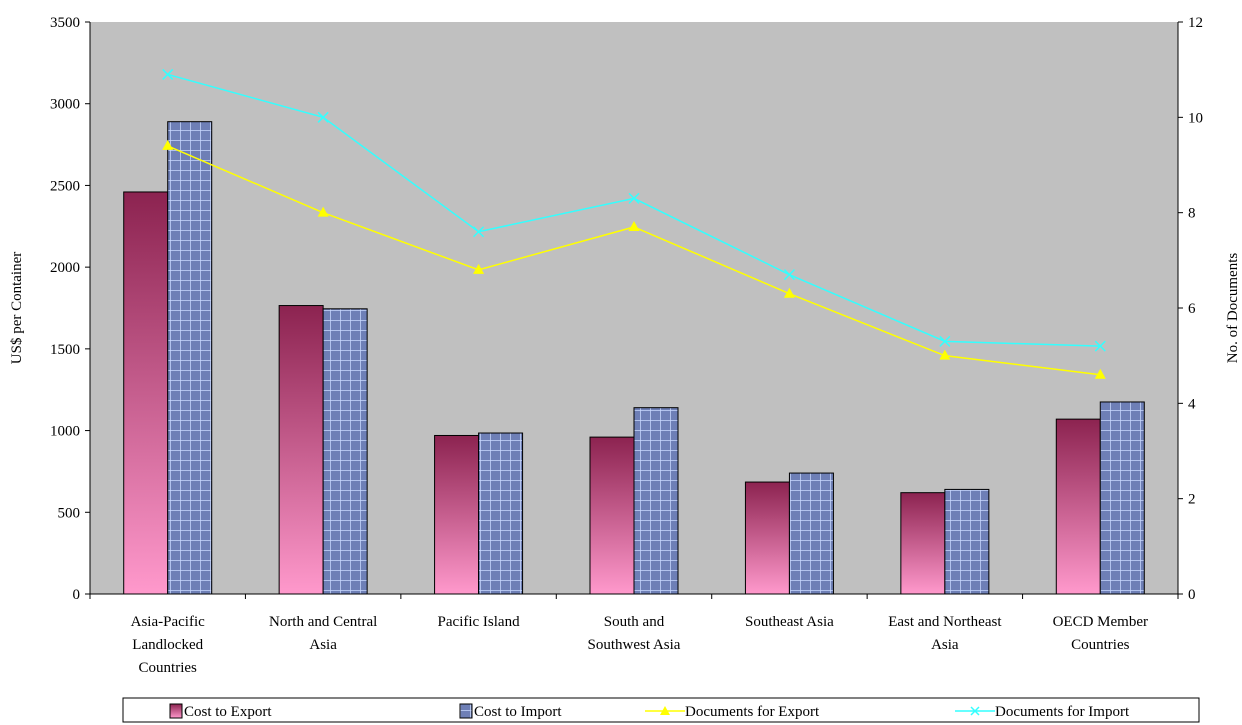  I want to click on left-tick-label: 1000, so click(65, 432).